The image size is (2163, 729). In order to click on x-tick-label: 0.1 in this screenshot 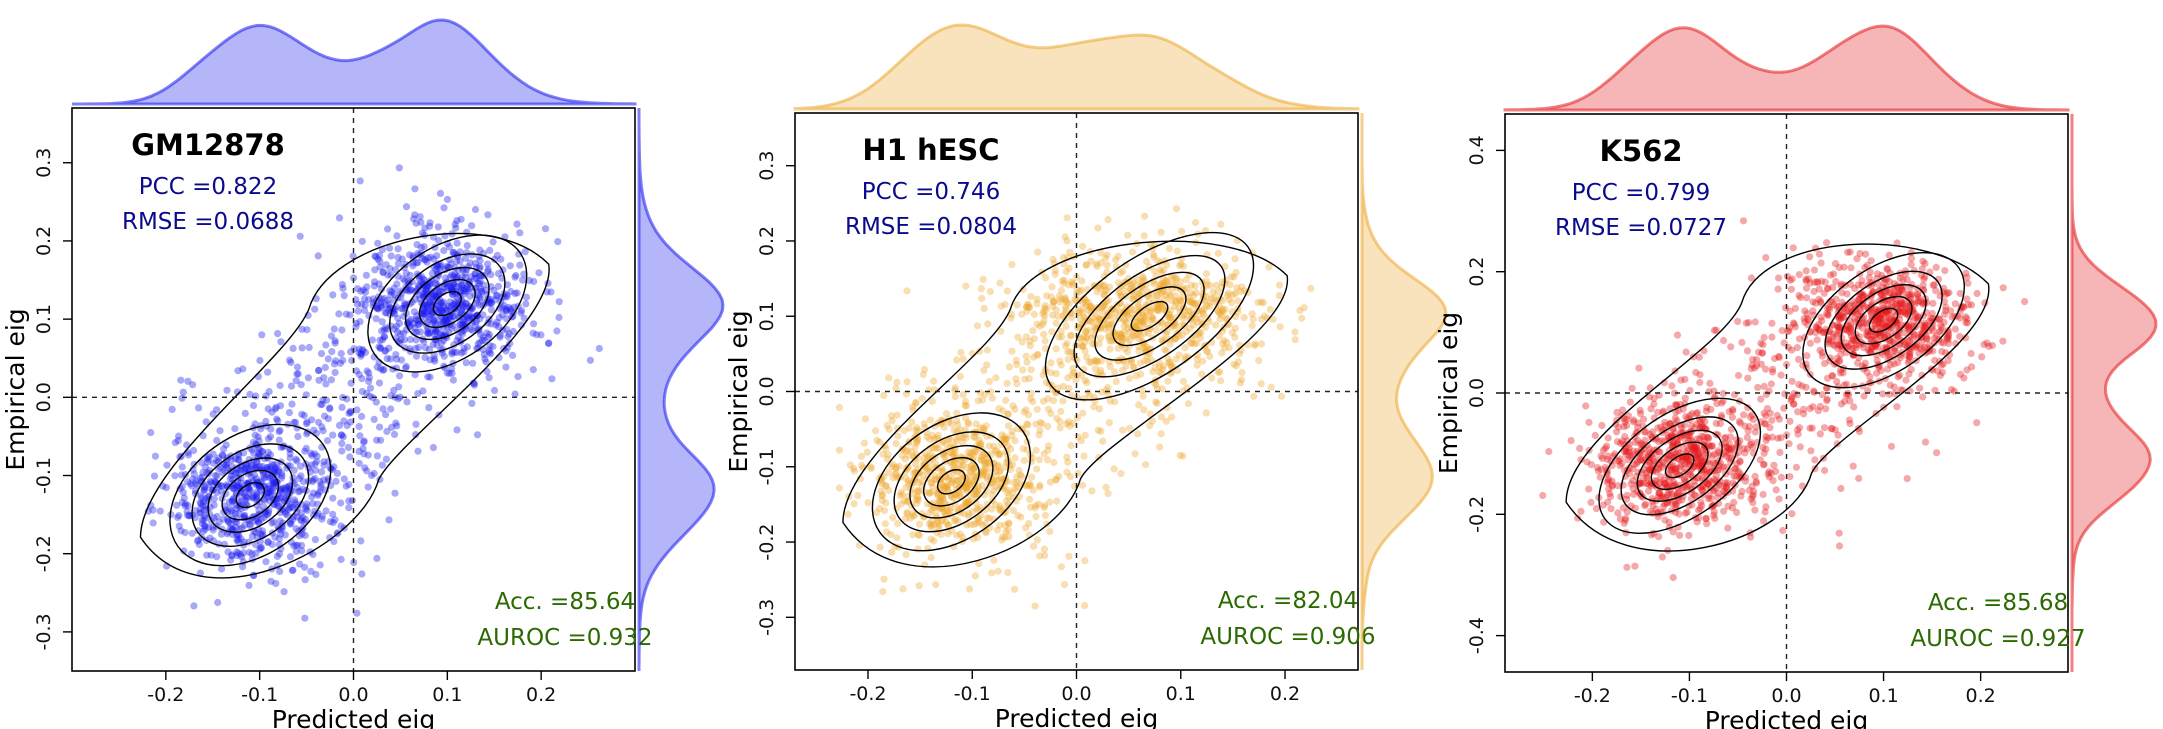, I will do `click(1181, 694)`.